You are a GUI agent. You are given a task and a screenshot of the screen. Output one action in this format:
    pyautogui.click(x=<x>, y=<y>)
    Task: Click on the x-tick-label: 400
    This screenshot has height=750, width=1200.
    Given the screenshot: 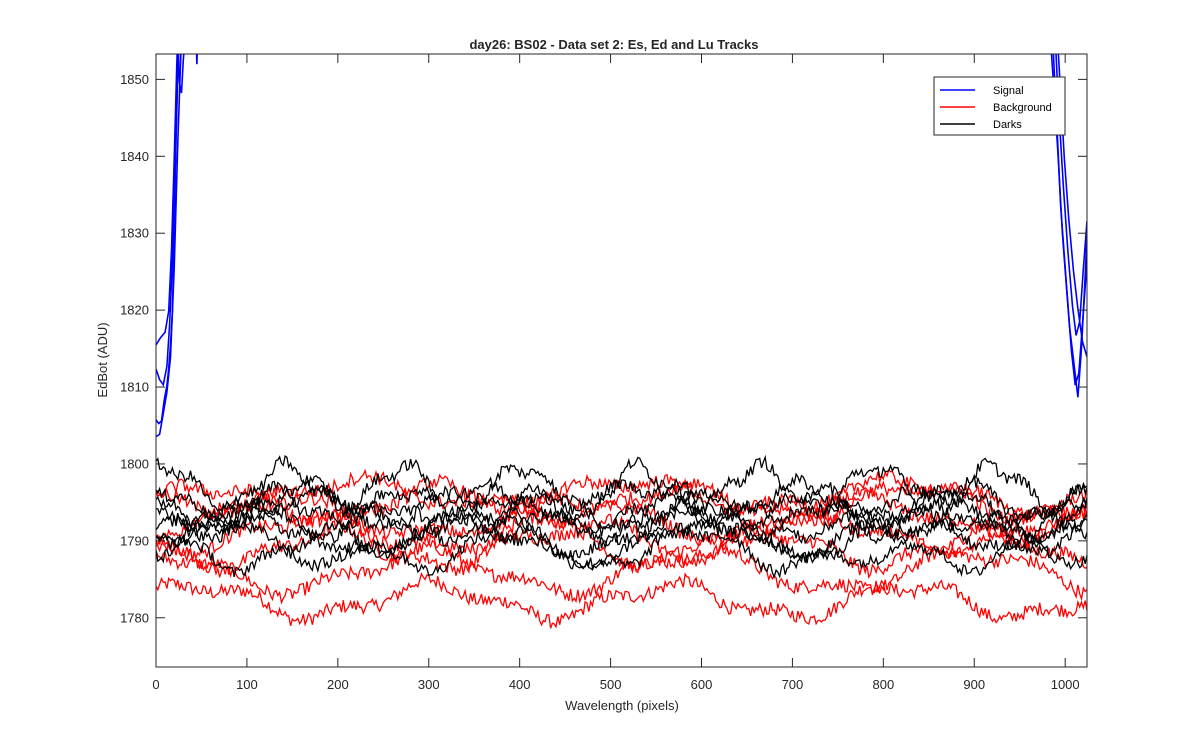 What is the action you would take?
    pyautogui.click(x=520, y=684)
    